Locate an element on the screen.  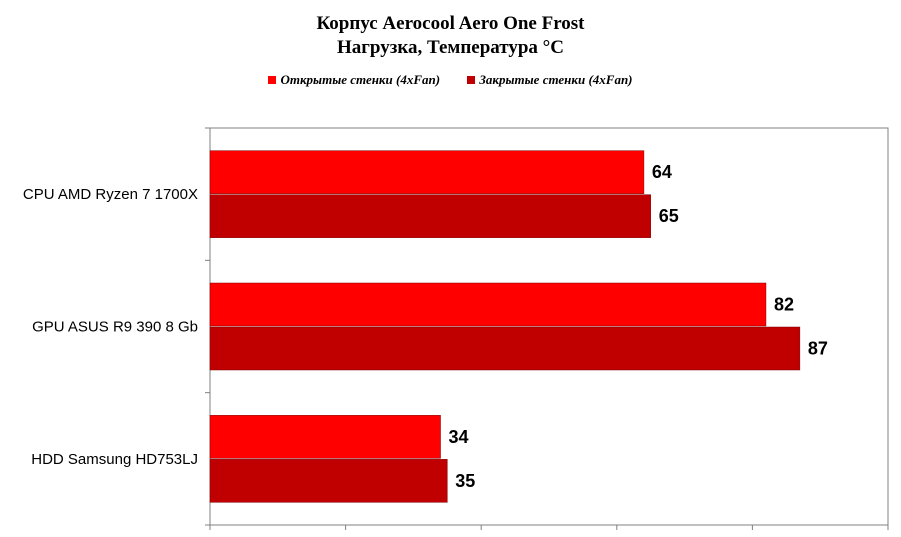
data-label: 35 is located at coordinates (465, 481).